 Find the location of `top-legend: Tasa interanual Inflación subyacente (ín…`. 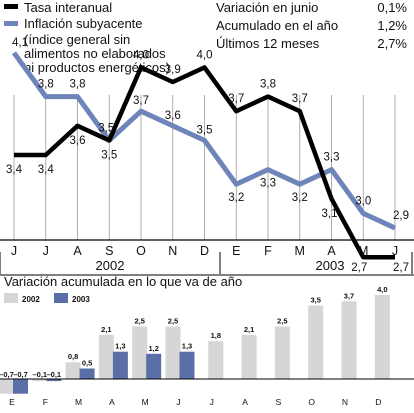

top-legend: Tasa interanual Inflación subyacente (ín… is located at coordinates (87, 37).